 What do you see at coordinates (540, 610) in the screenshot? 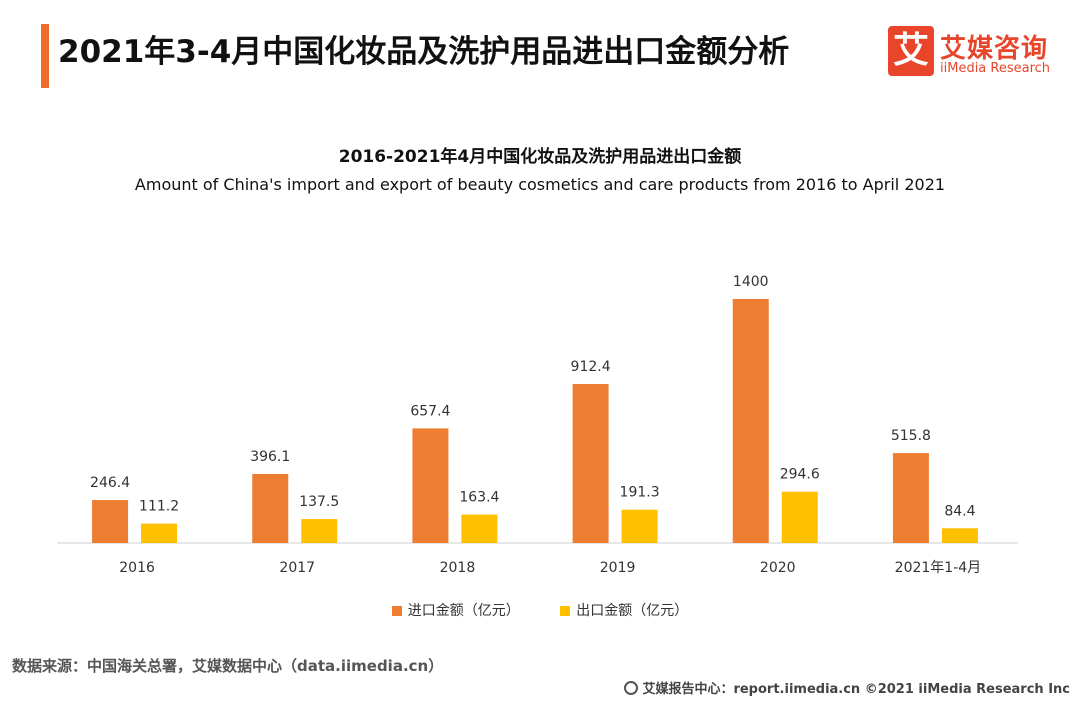
I see `chart-legend: 进口金额（亿元） 出口金额（亿元）` at bounding box center [540, 610].